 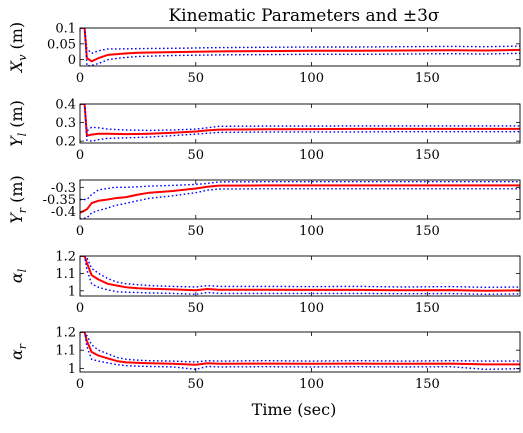 I want to click on series-ar-mean, so click(x=300, y=349).